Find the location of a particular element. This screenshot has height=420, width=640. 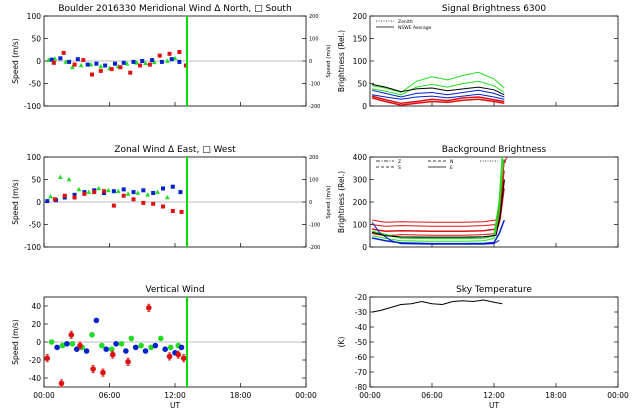

meridional-ylabel: Speed (m/s) is located at coordinates (15, 61).